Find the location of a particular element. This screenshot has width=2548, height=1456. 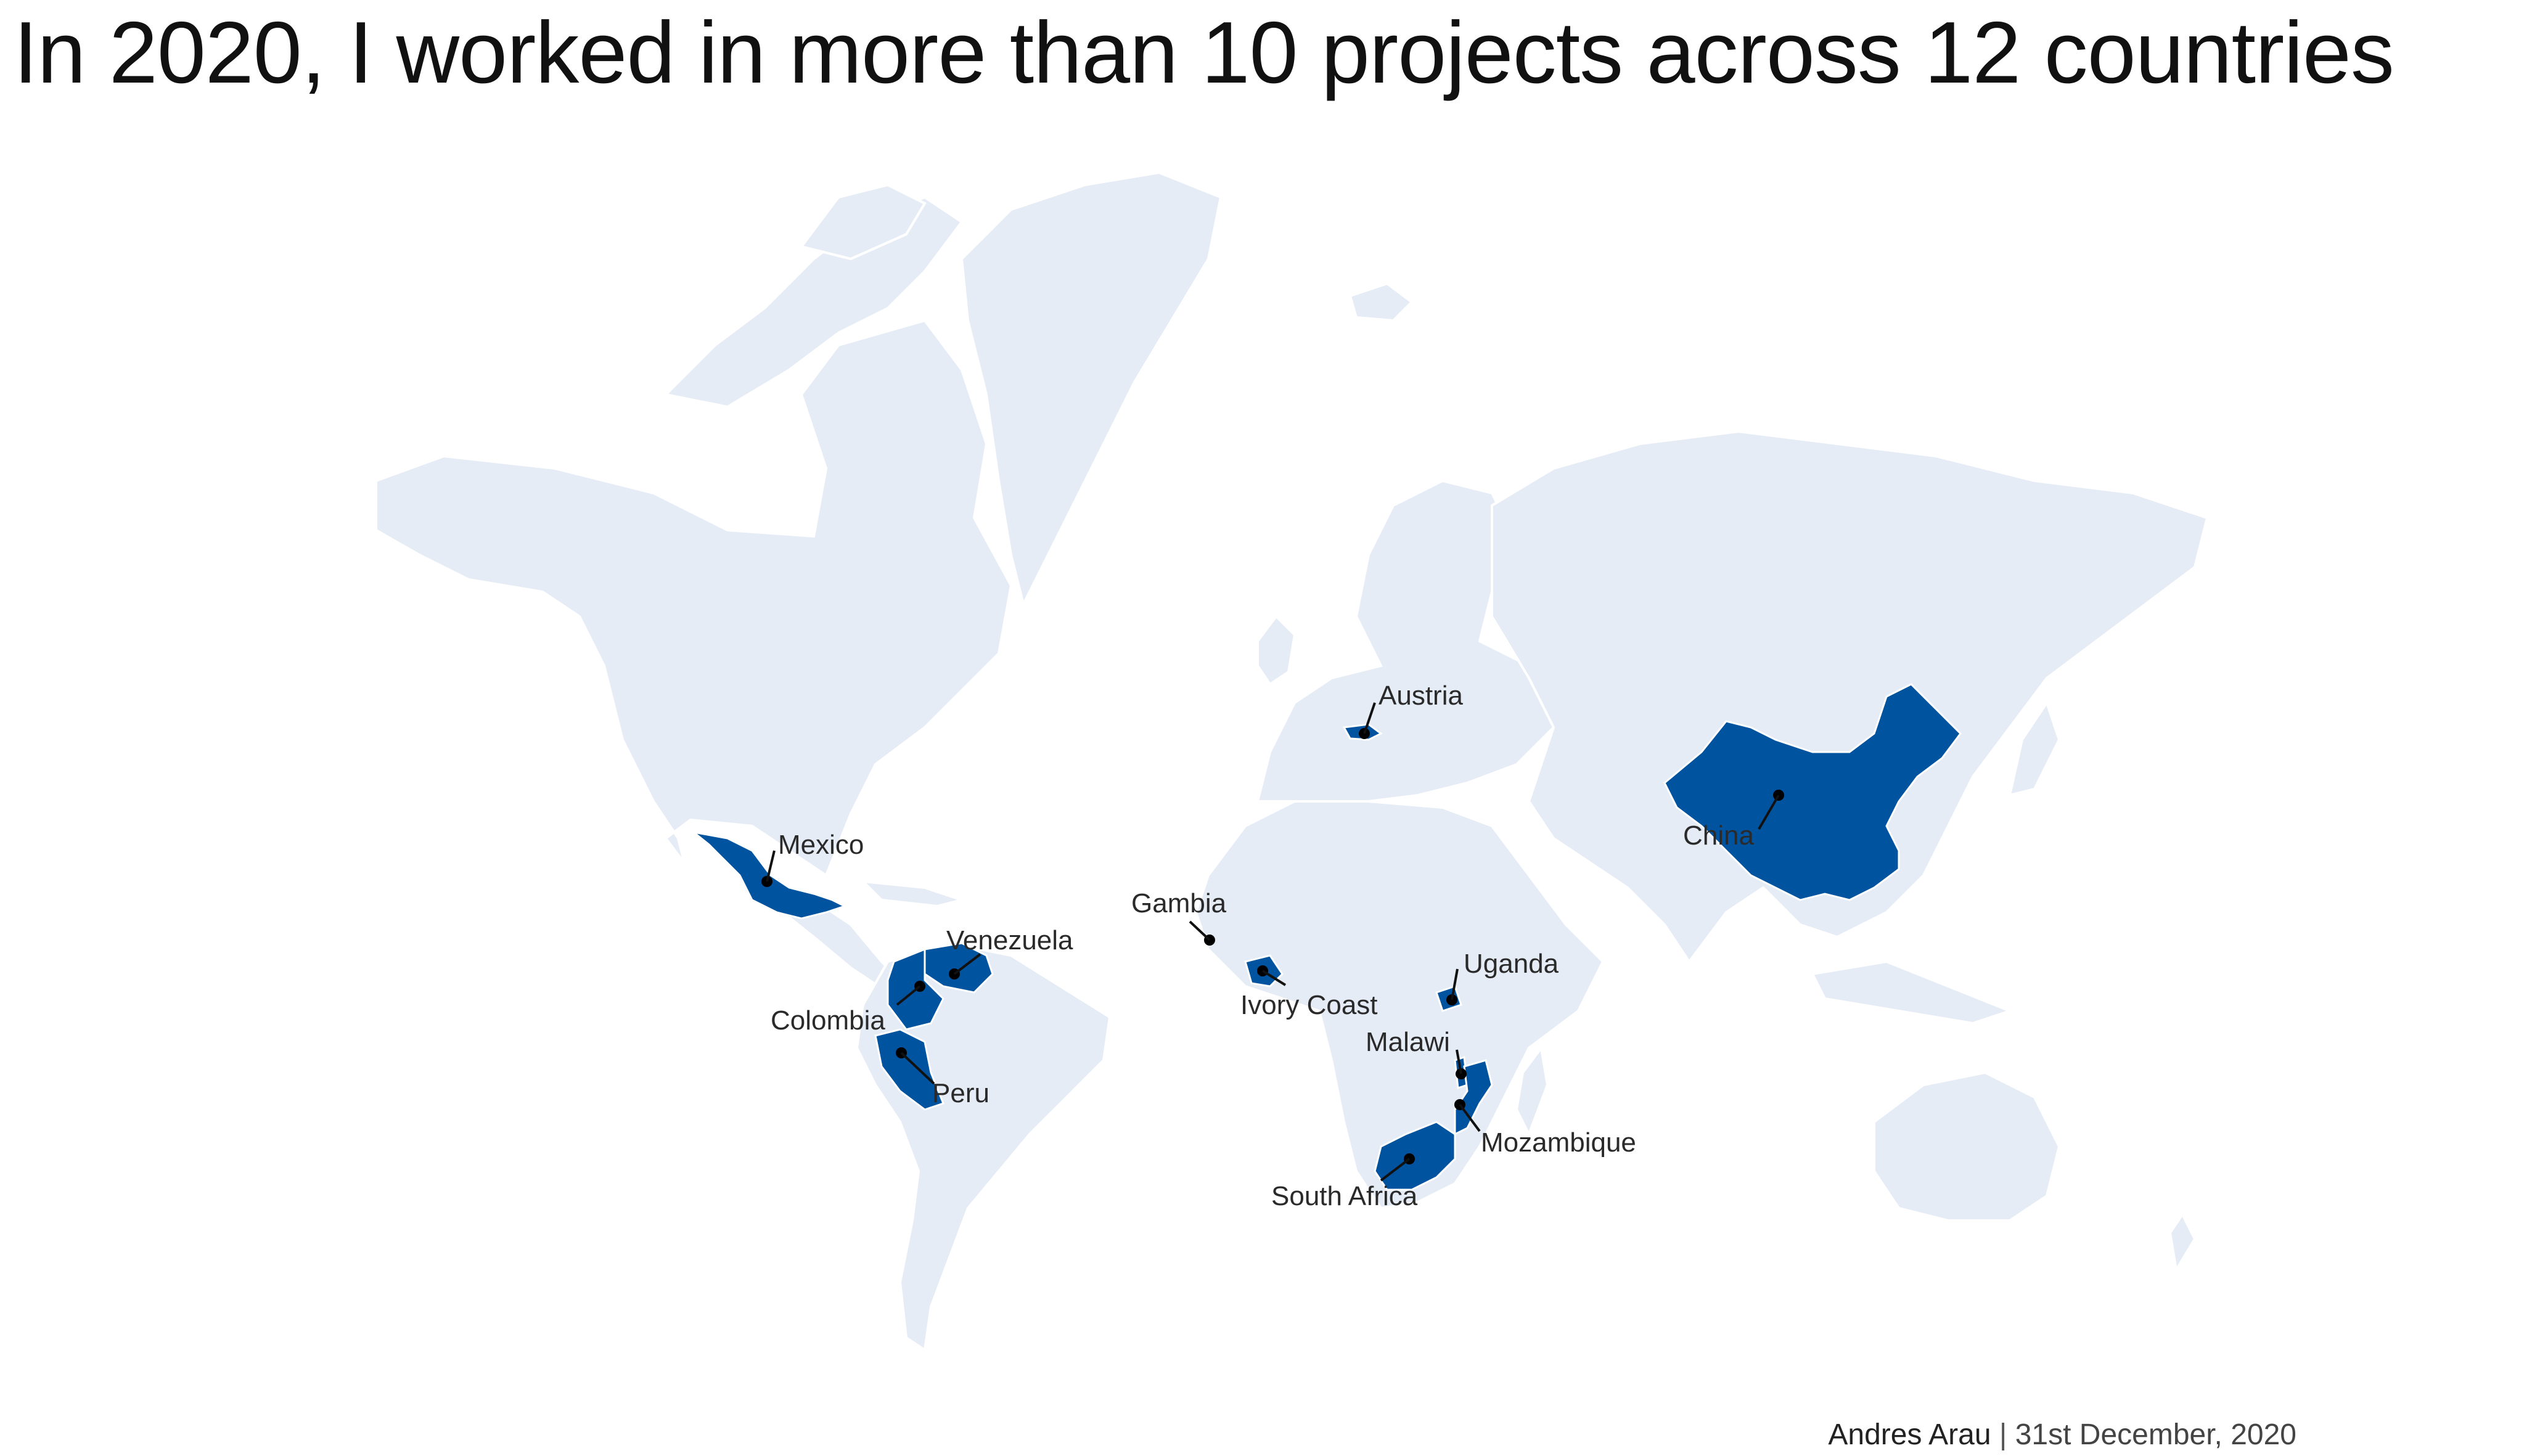

footer-credit: Andres Arau | 31st December, 2020 is located at coordinates (2062, 1435).